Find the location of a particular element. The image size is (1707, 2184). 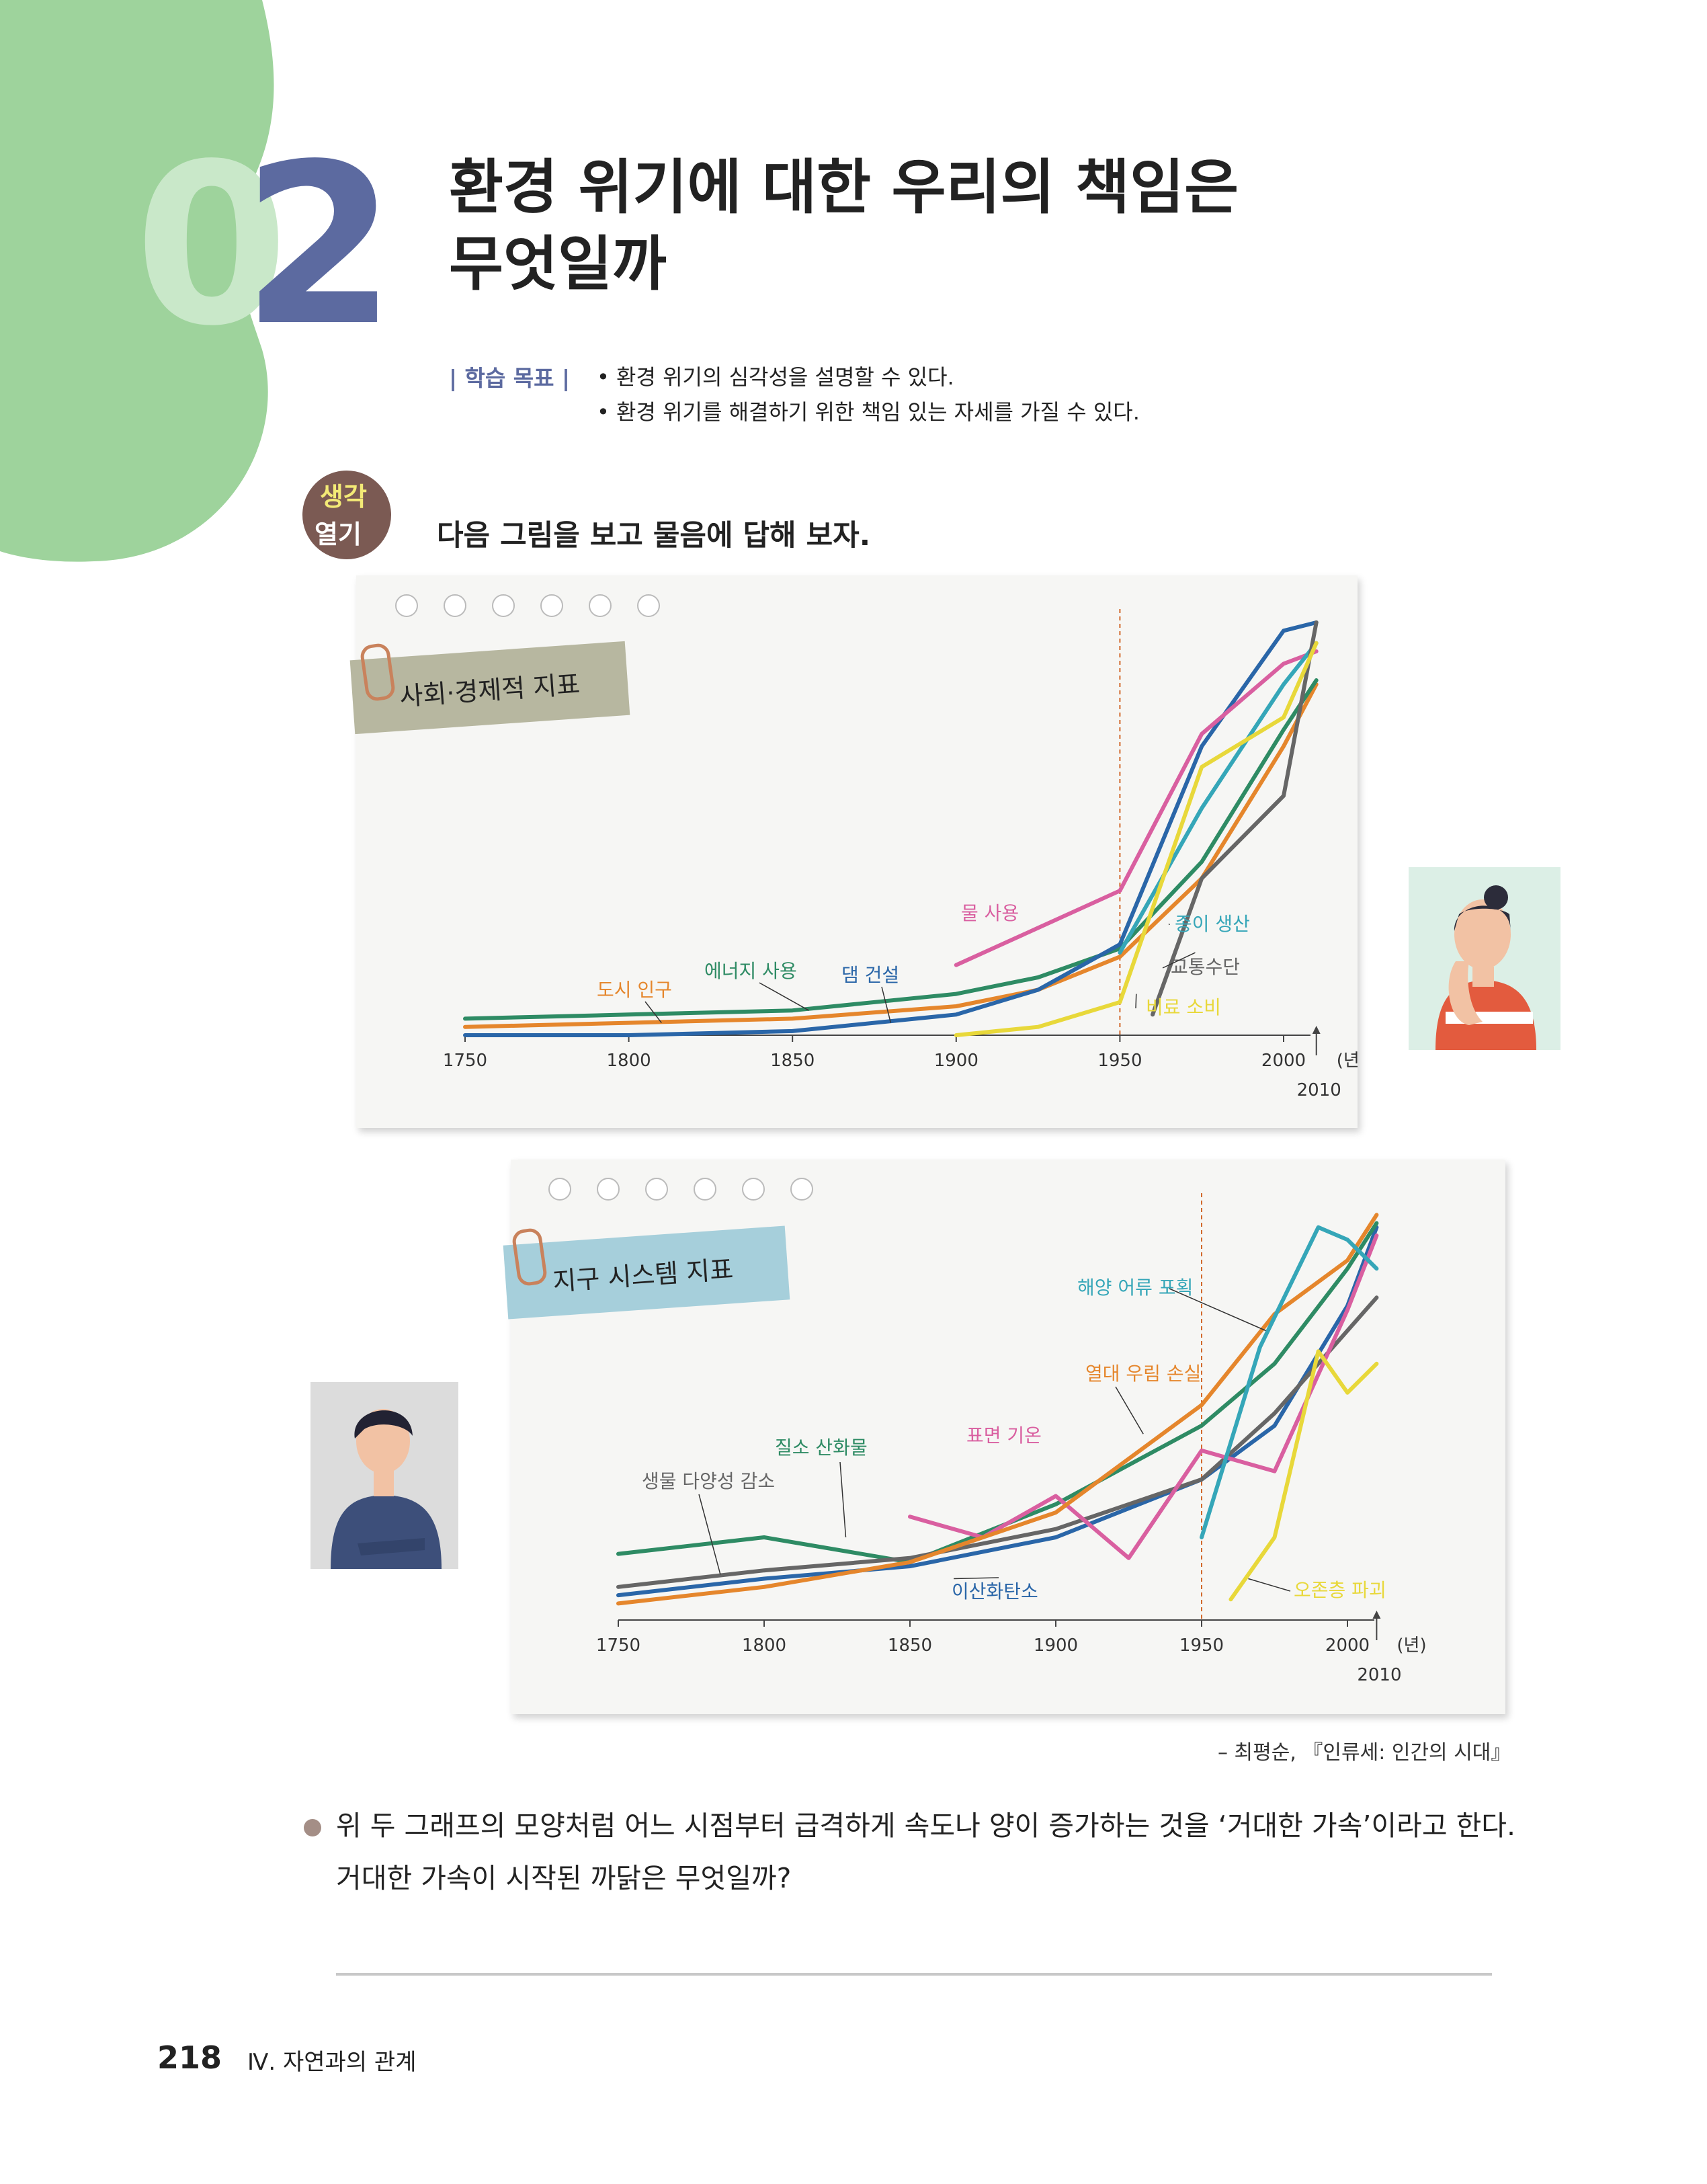

series-label-4: 물 사용 is located at coordinates (990, 913).